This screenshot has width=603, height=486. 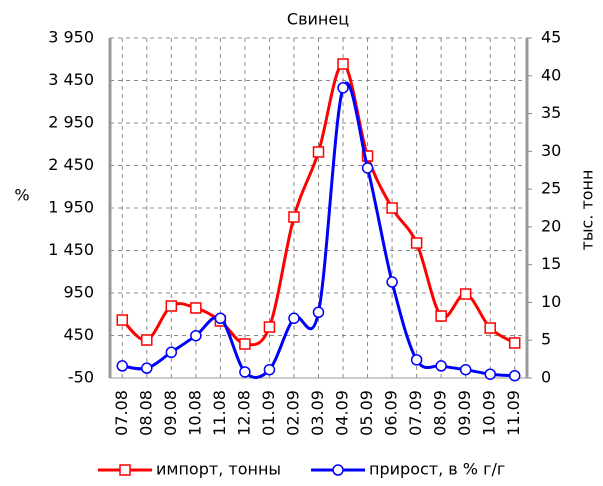 What do you see at coordinates (21, 195) in the screenshot?
I see `y-axis-label: %` at bounding box center [21, 195].